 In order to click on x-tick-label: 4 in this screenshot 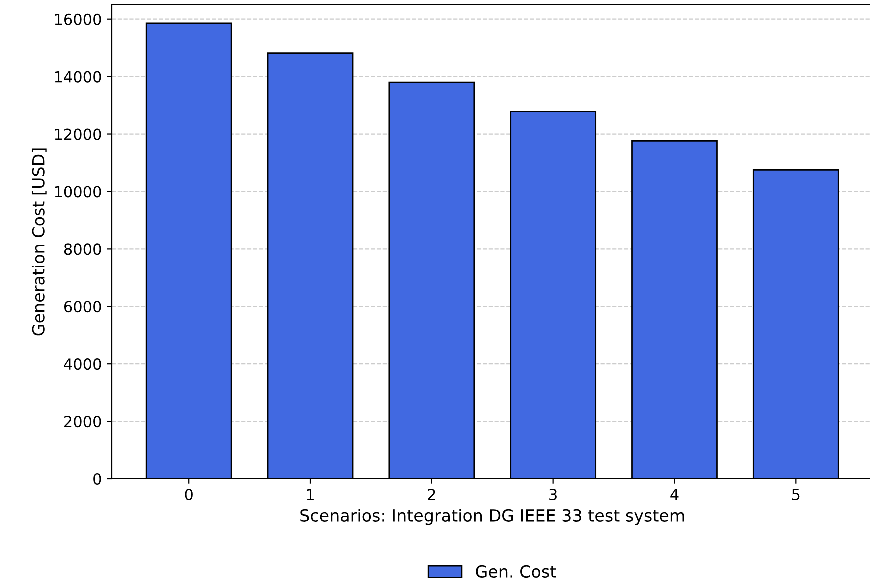, I will do `click(674, 494)`.